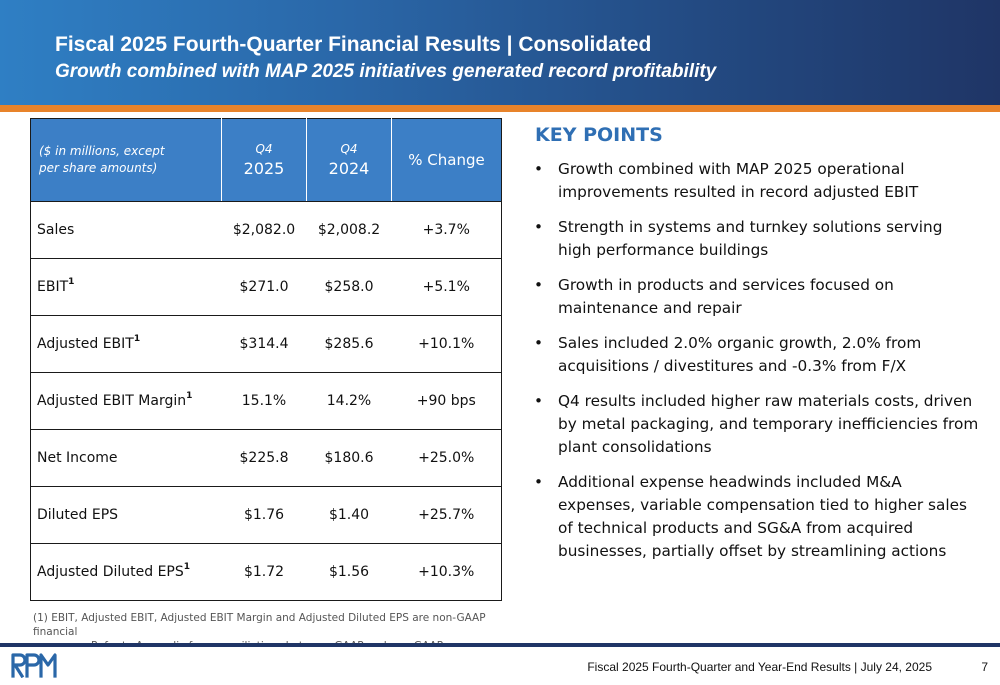 The height and width of the screenshot is (685, 1000). I want to click on table-row: Adjusted EBIT Margin1 15.1% 14.2% +90 bps, so click(266, 401).